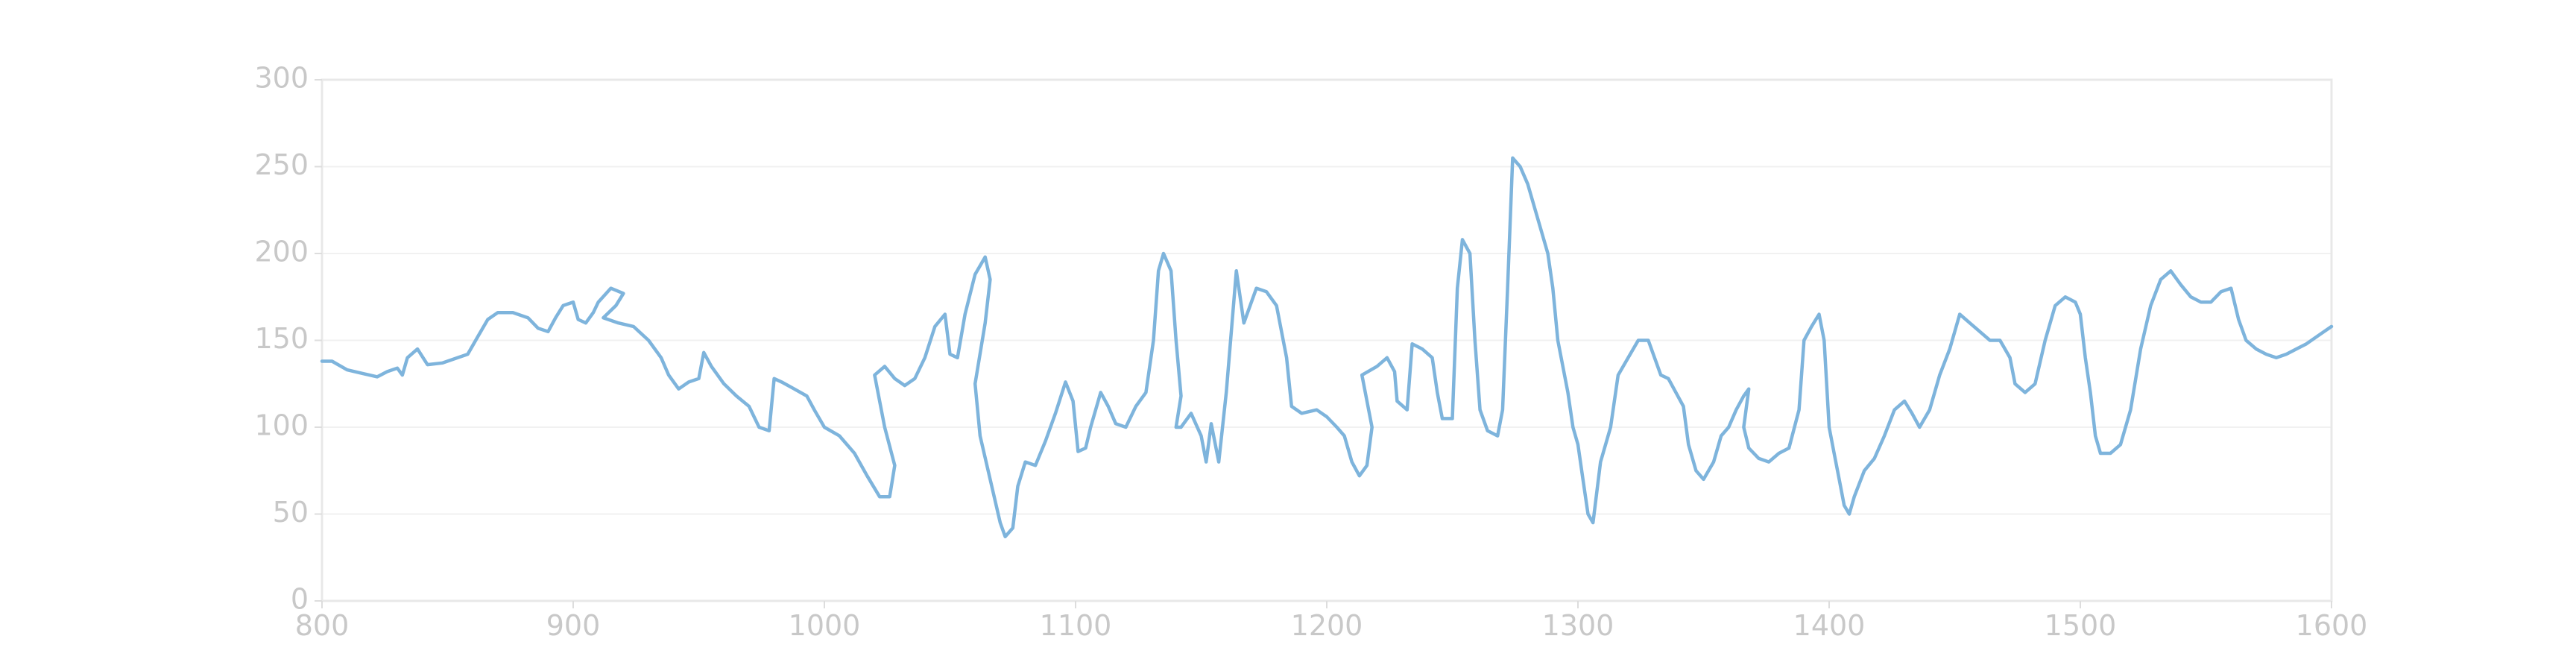 The image size is (2576, 671). What do you see at coordinates (282, 164) in the screenshot?
I see `y-tick-label: 250` at bounding box center [282, 164].